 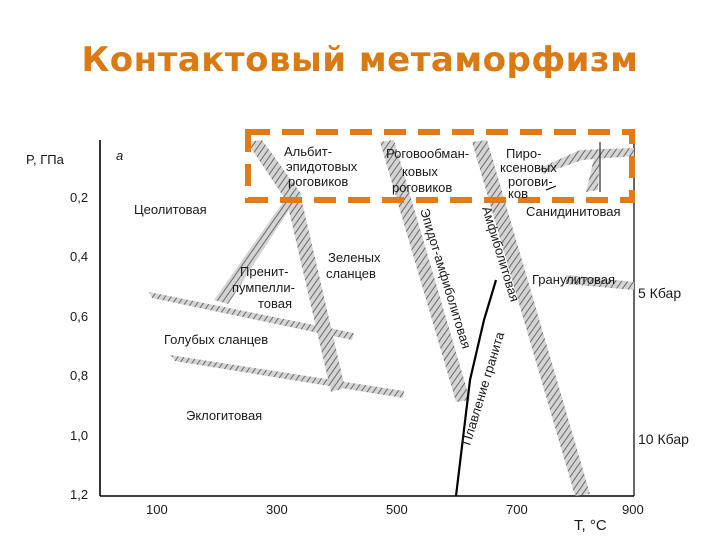 I want to click on y-axis-label: P, ГПа, so click(x=45, y=159).